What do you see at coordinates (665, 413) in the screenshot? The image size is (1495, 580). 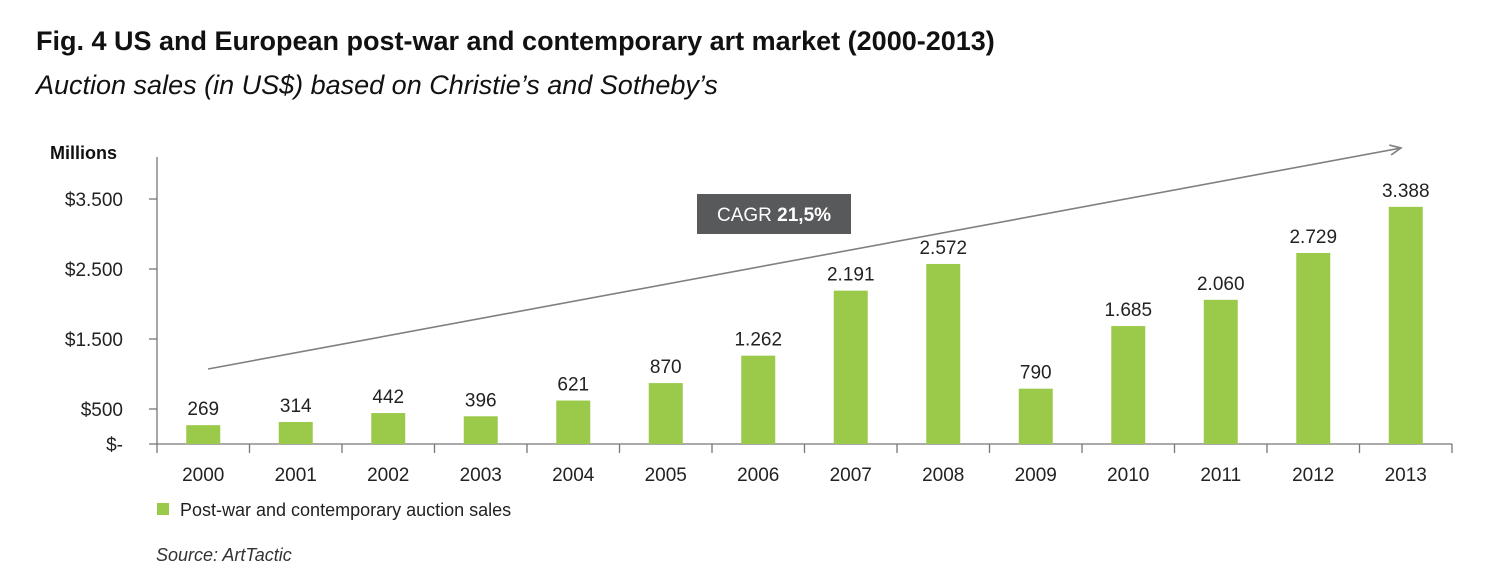 I see `bar-2005` at bounding box center [665, 413].